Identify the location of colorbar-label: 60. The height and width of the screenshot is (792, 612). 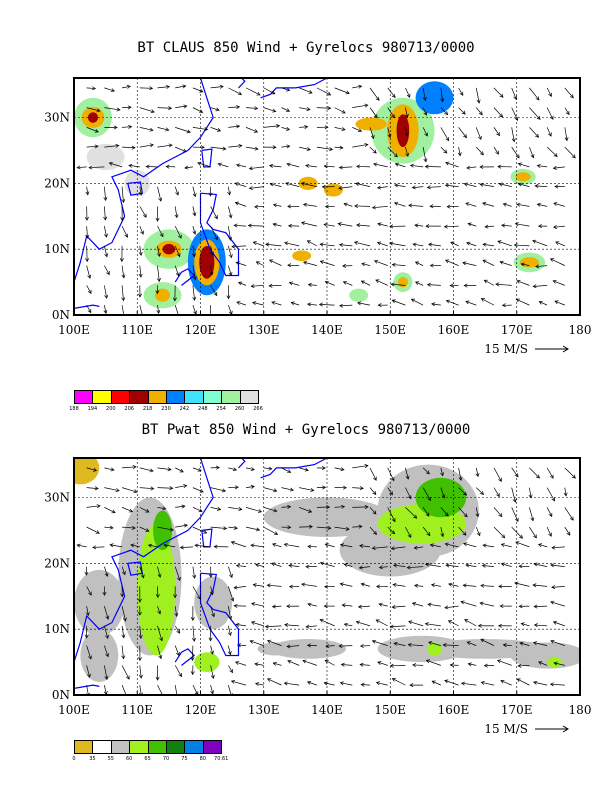
(129, 759).